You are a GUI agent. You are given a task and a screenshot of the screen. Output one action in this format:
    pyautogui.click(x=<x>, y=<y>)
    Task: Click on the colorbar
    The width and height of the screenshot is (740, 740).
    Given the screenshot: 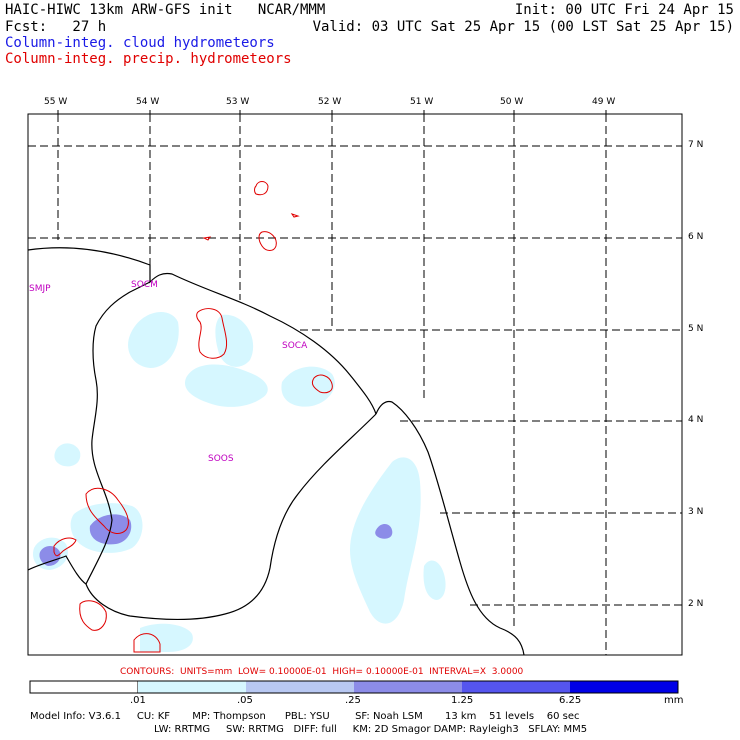 What is the action you would take?
    pyautogui.click(x=354, y=687)
    